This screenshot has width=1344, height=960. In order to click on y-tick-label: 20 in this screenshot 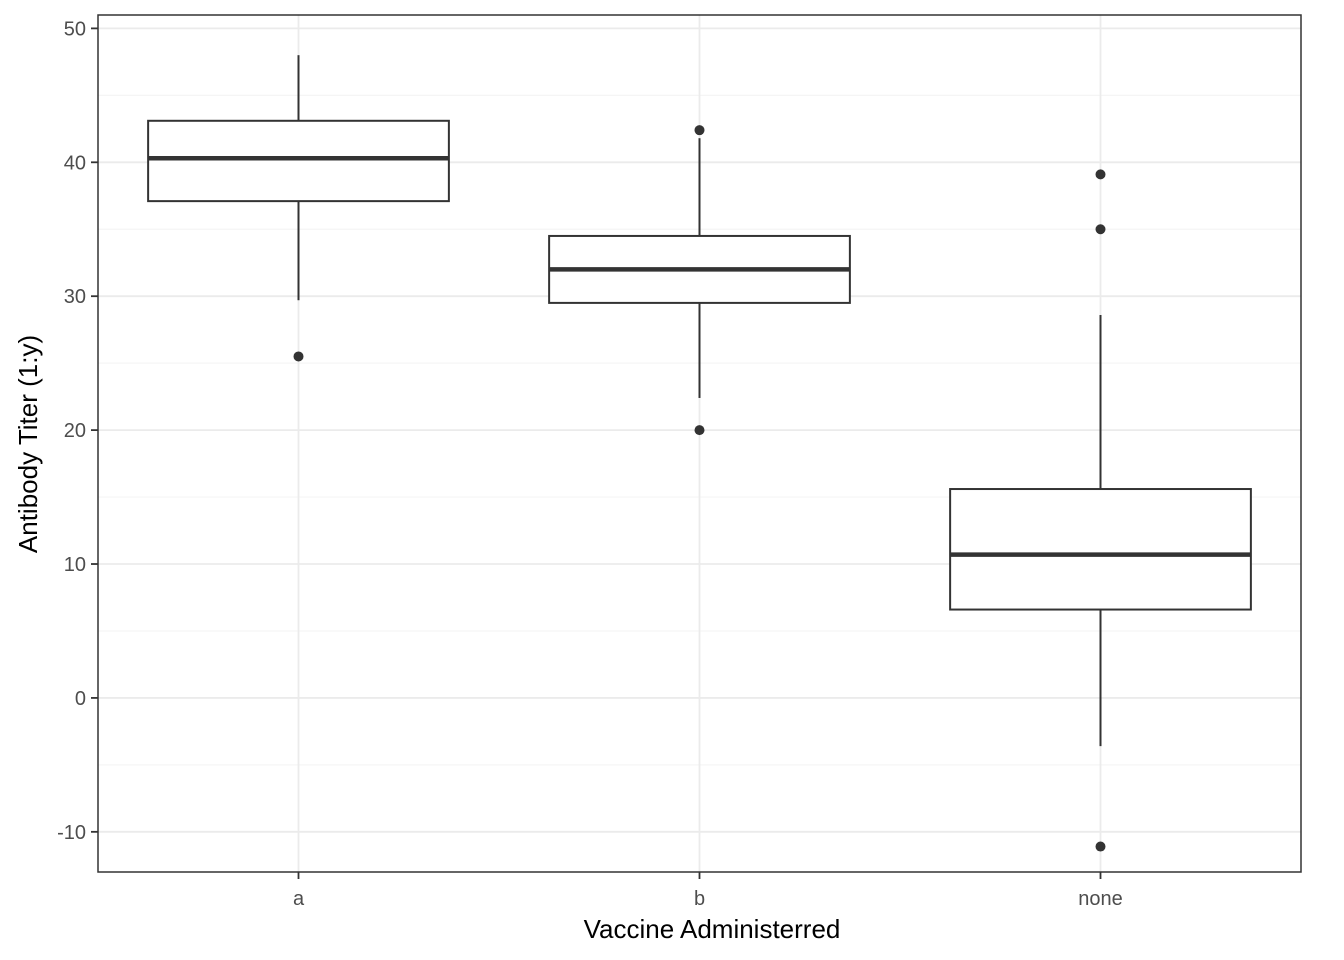, I will do `click(75, 431)`.